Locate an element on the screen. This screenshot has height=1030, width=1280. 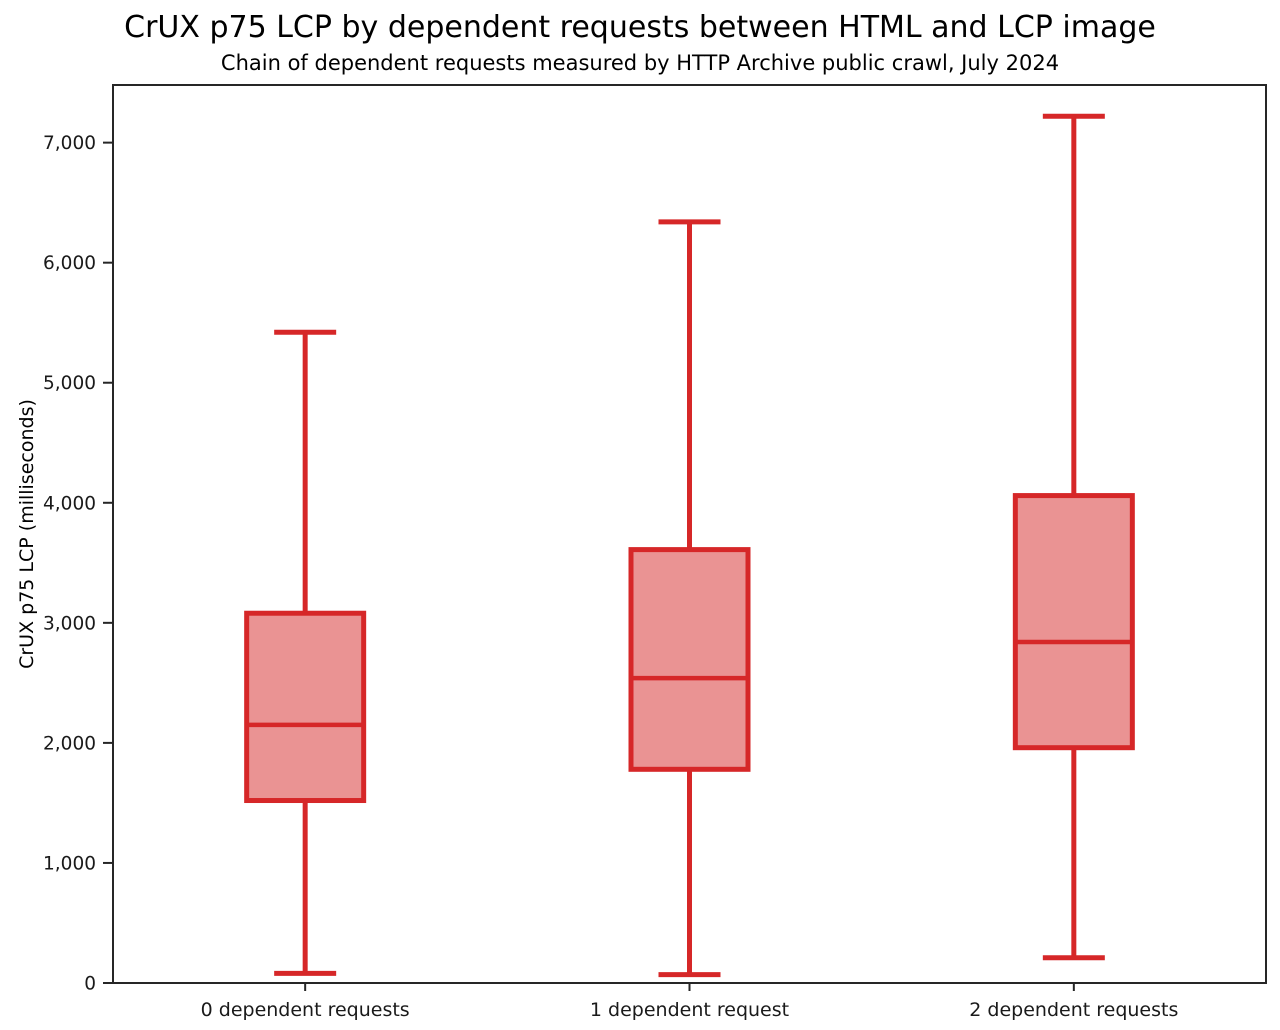
y-tick-label: 1,000 is located at coordinates (69, 863).